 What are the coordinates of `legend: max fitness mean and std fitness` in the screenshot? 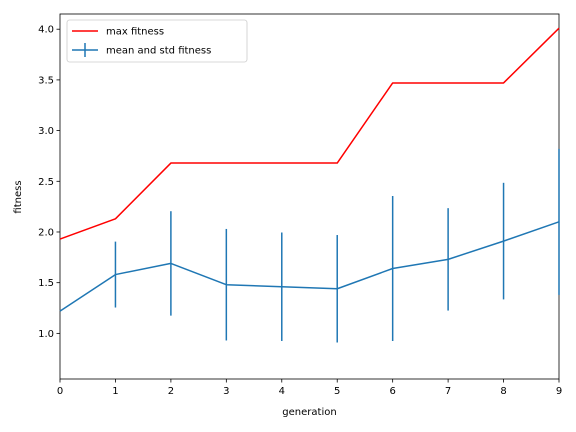 It's located at (157, 41).